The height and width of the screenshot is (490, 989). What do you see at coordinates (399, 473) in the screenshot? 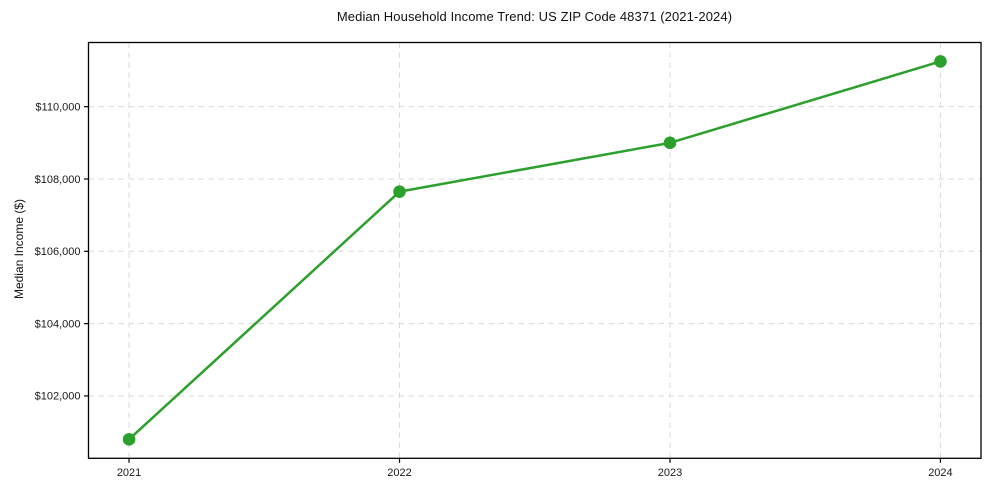
I see `x-tick-label: 2022` at bounding box center [399, 473].